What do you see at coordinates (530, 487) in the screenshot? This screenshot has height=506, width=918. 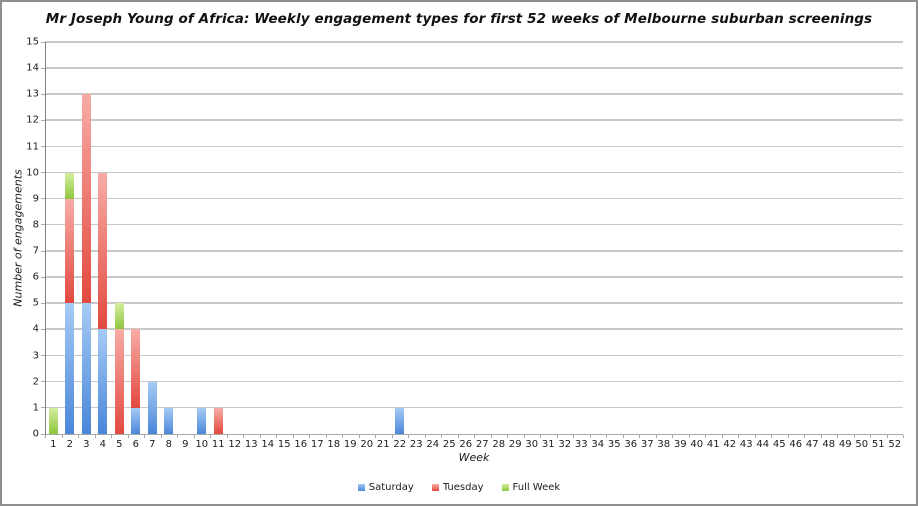 I see `legend-item-full-week: Full Week` at bounding box center [530, 487].